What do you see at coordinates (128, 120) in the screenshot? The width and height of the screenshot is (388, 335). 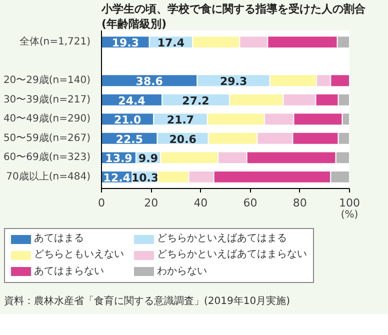 I see `data-label: 21.0` at bounding box center [128, 120].